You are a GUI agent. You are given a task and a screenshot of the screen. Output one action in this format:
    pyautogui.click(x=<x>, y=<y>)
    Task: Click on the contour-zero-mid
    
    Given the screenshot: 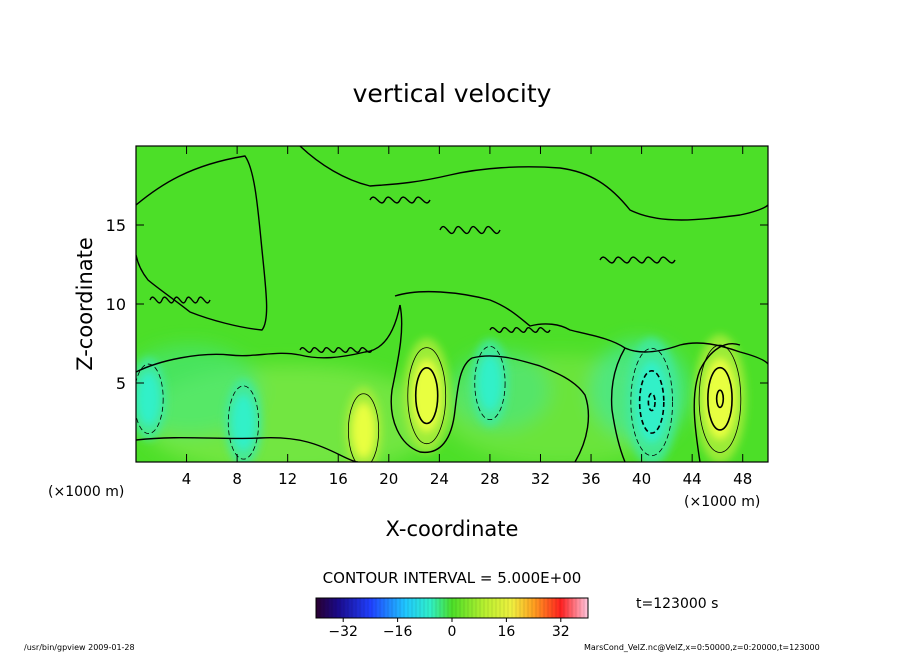 What is the action you would take?
    pyautogui.click(x=581, y=327)
    